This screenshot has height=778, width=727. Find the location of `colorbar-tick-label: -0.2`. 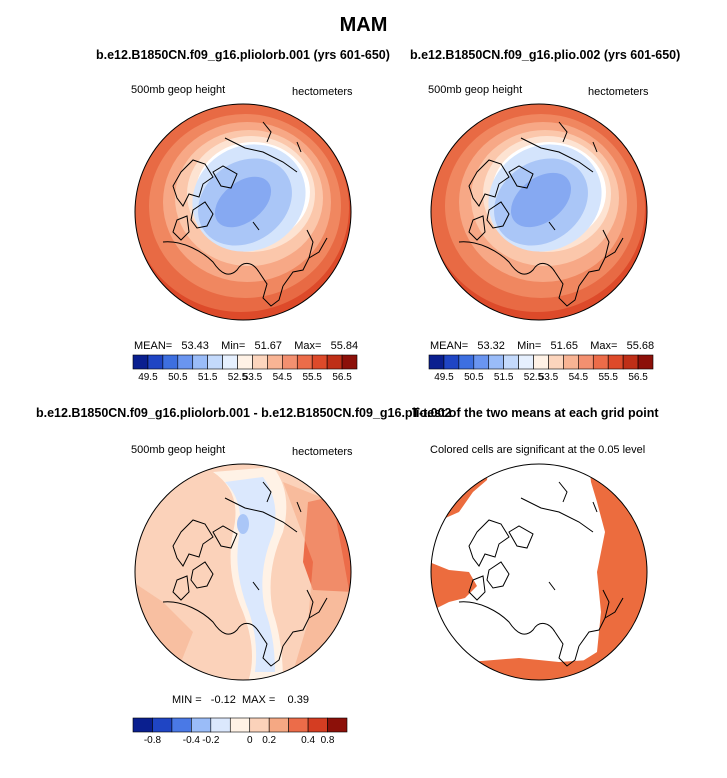

colorbar-tick-label: -0.2 is located at coordinates (211, 740).